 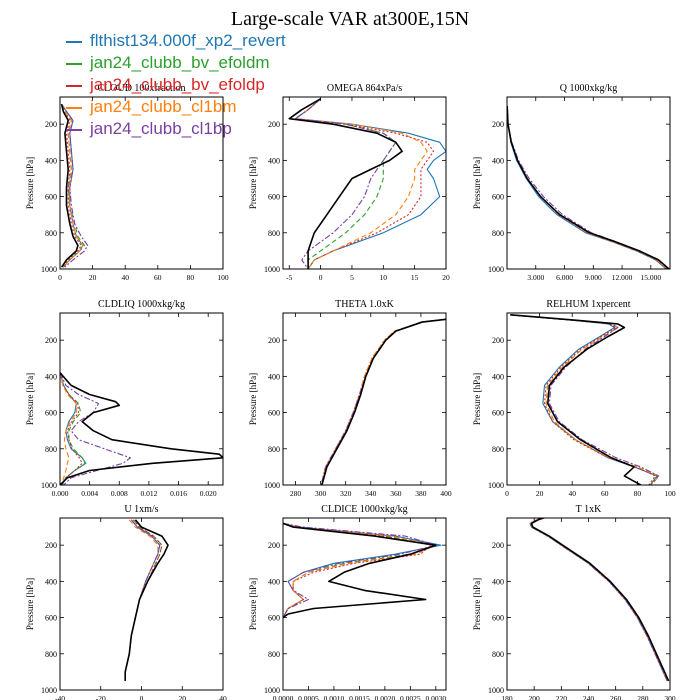 I want to click on x-tick-label: -20, so click(x=101, y=697).